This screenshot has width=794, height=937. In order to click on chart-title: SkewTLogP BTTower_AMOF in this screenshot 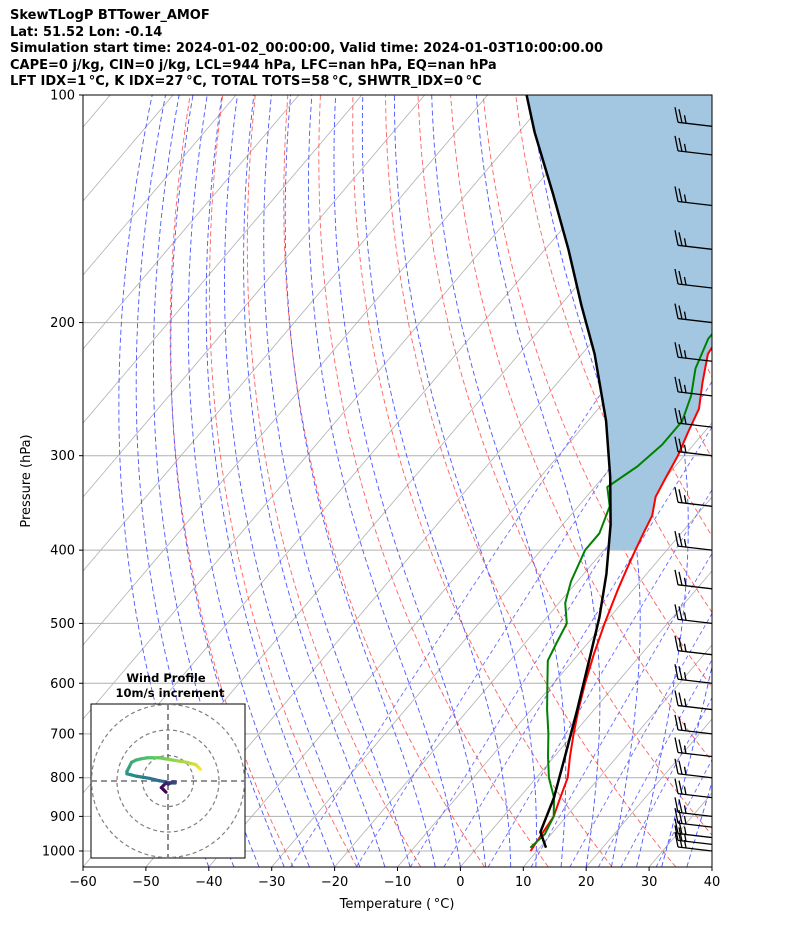, I will do `click(110, 15)`.